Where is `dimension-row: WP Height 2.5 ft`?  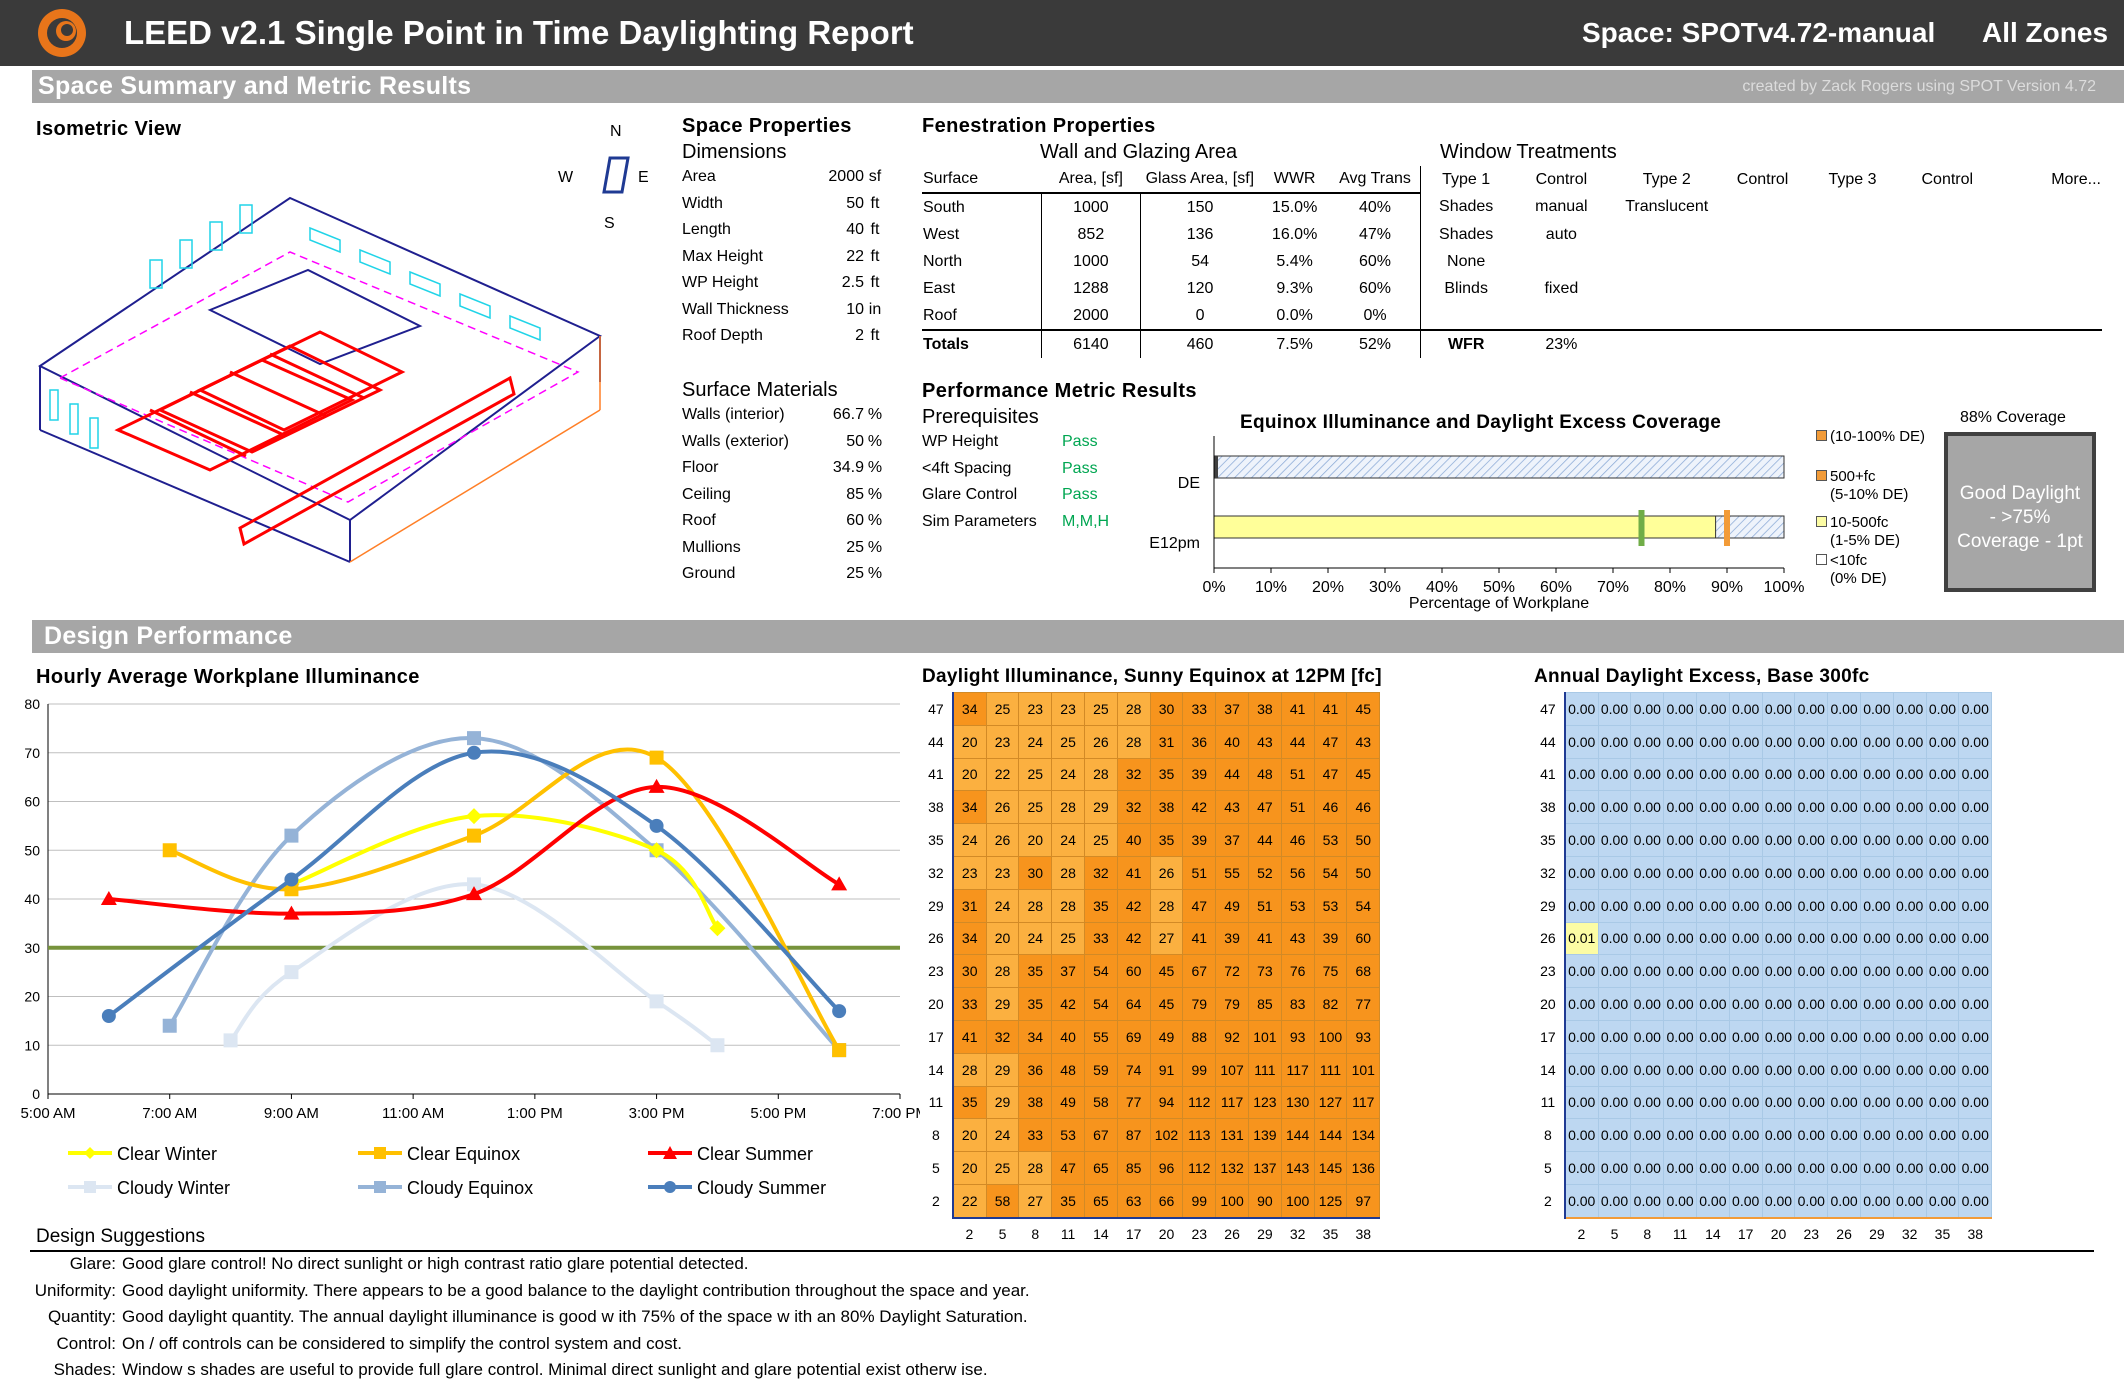
dimension-row: WP Height 2.5 ft is located at coordinates (787, 286).